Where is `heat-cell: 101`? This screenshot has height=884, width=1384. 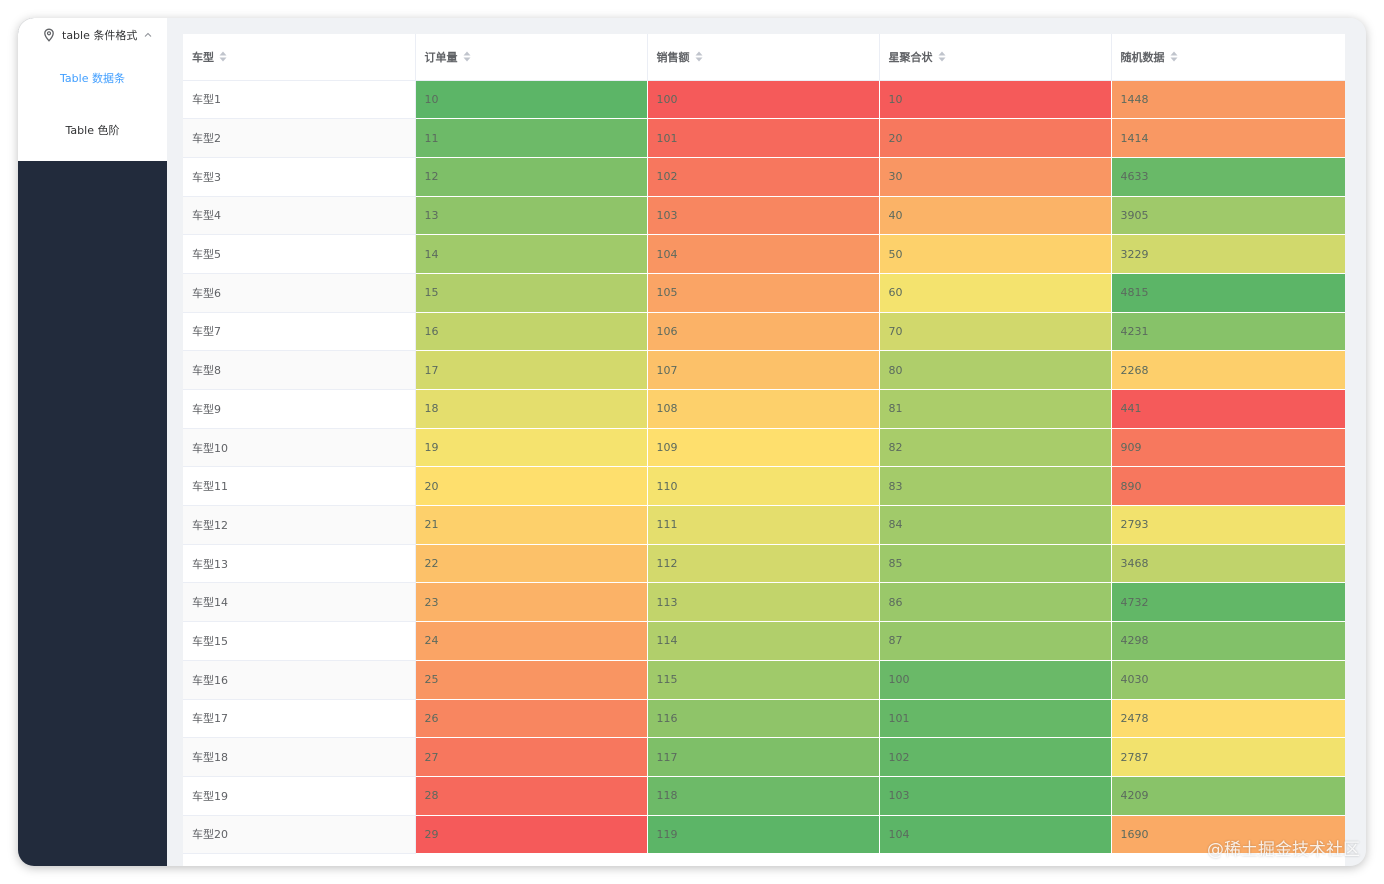 heat-cell: 101 is located at coordinates (763, 138).